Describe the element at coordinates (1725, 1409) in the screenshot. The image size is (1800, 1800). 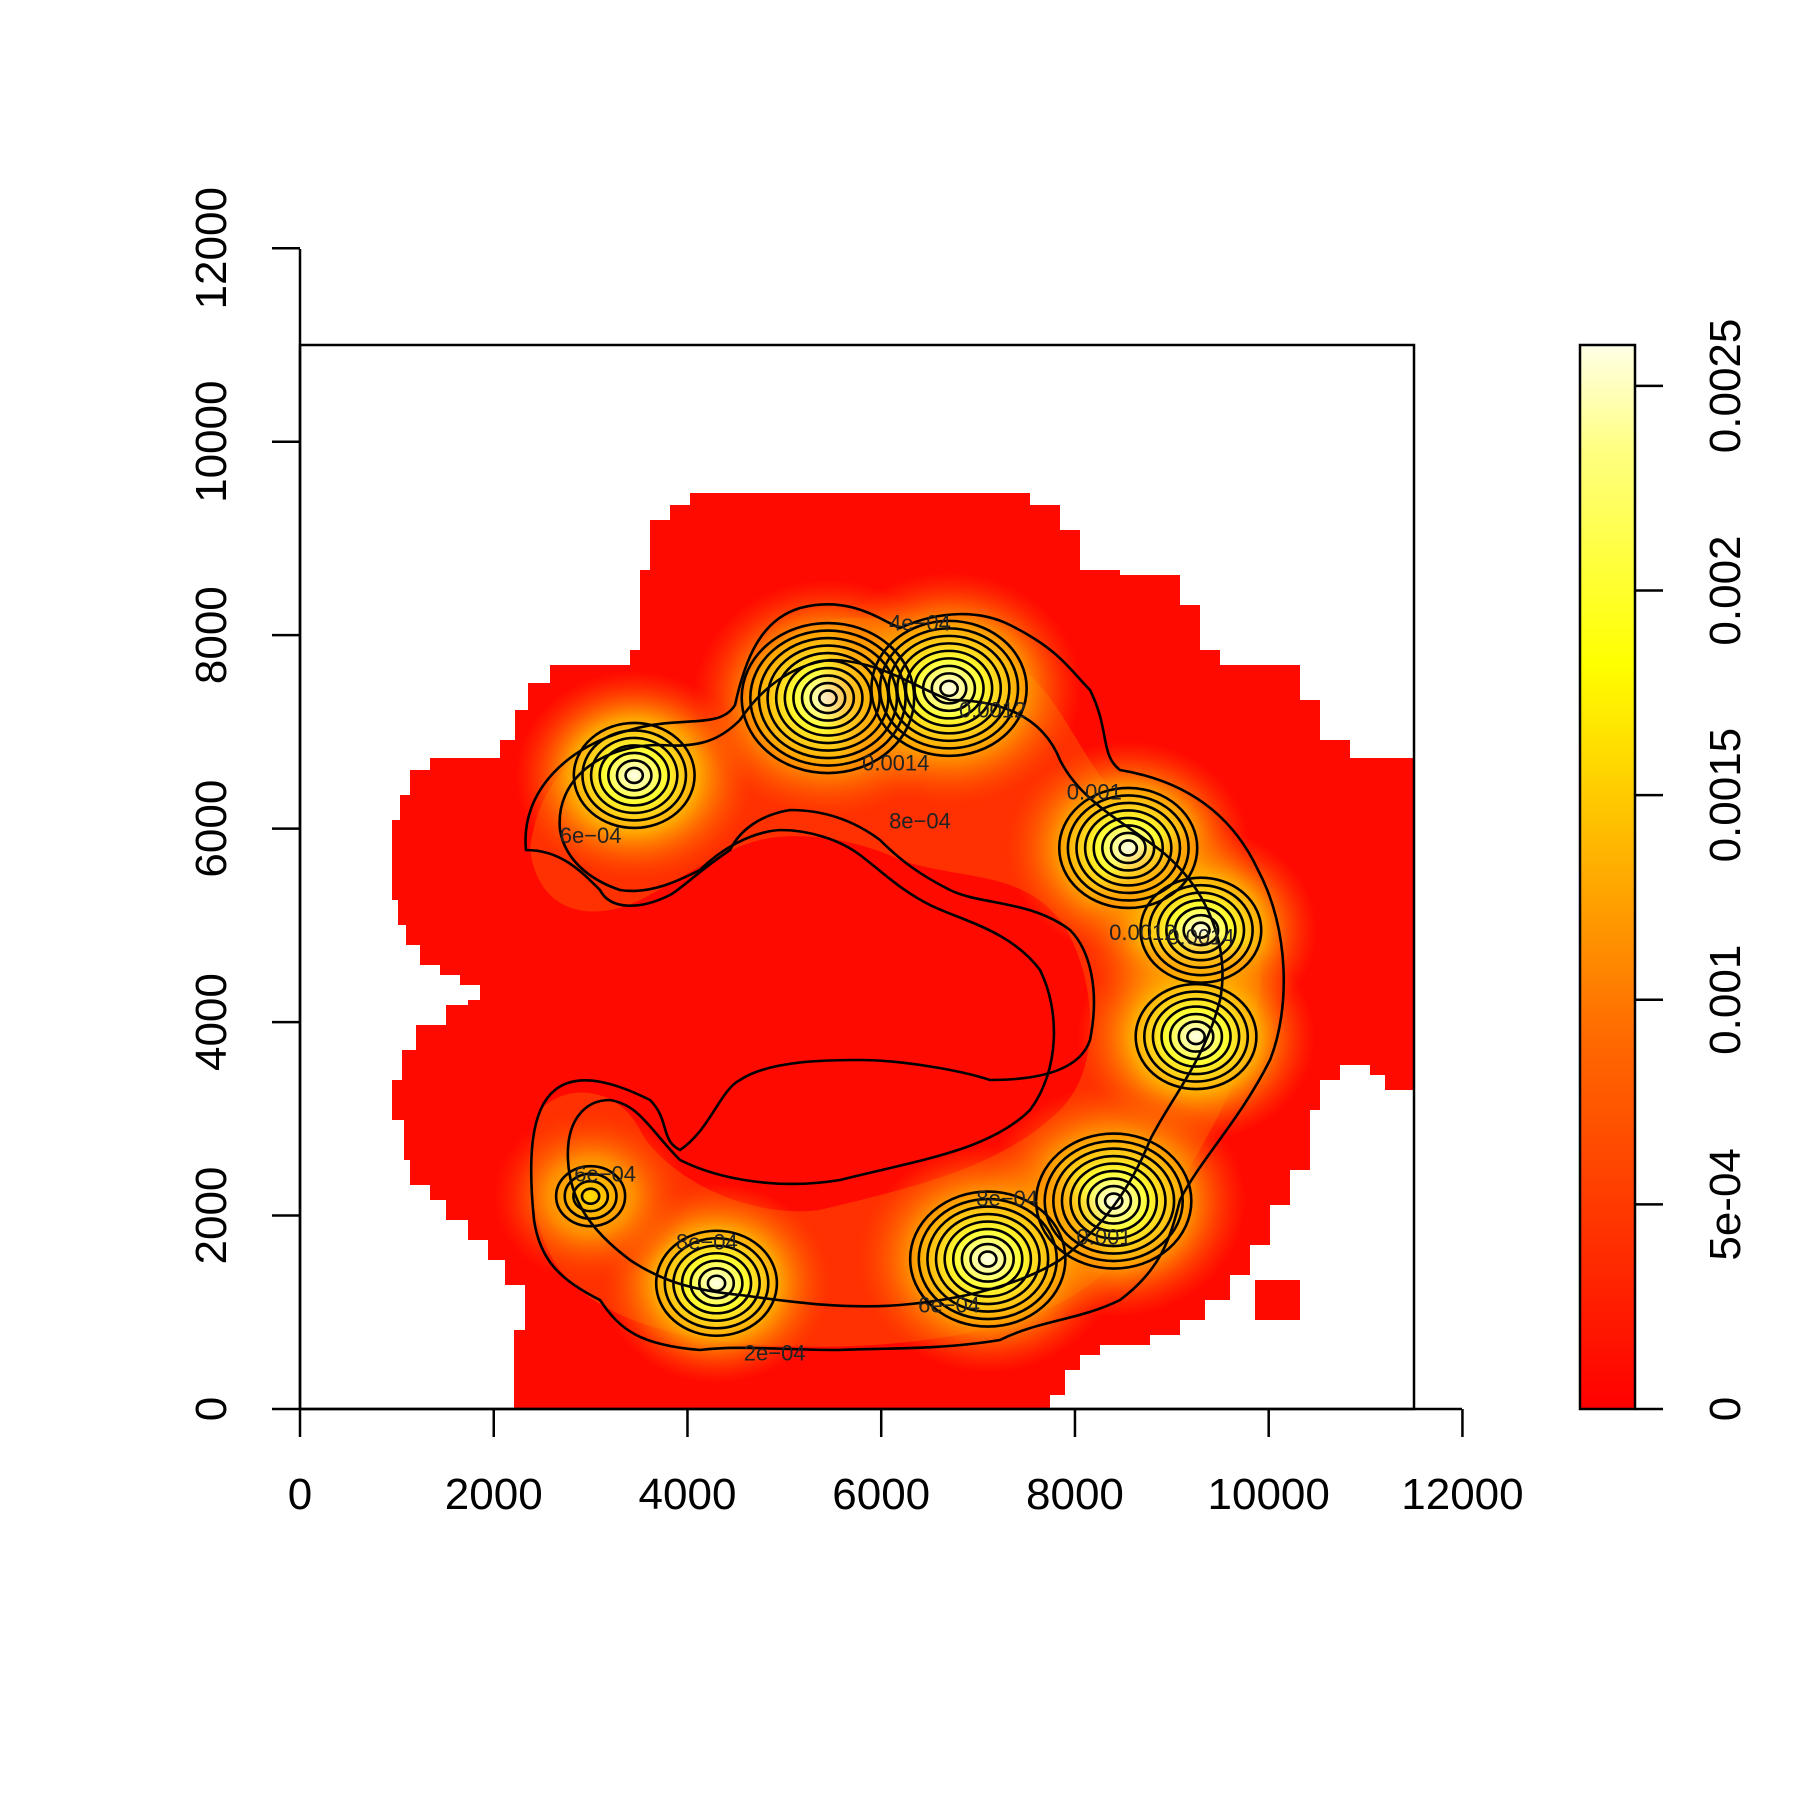
I see `colorbar-tick-label: 0` at that location.